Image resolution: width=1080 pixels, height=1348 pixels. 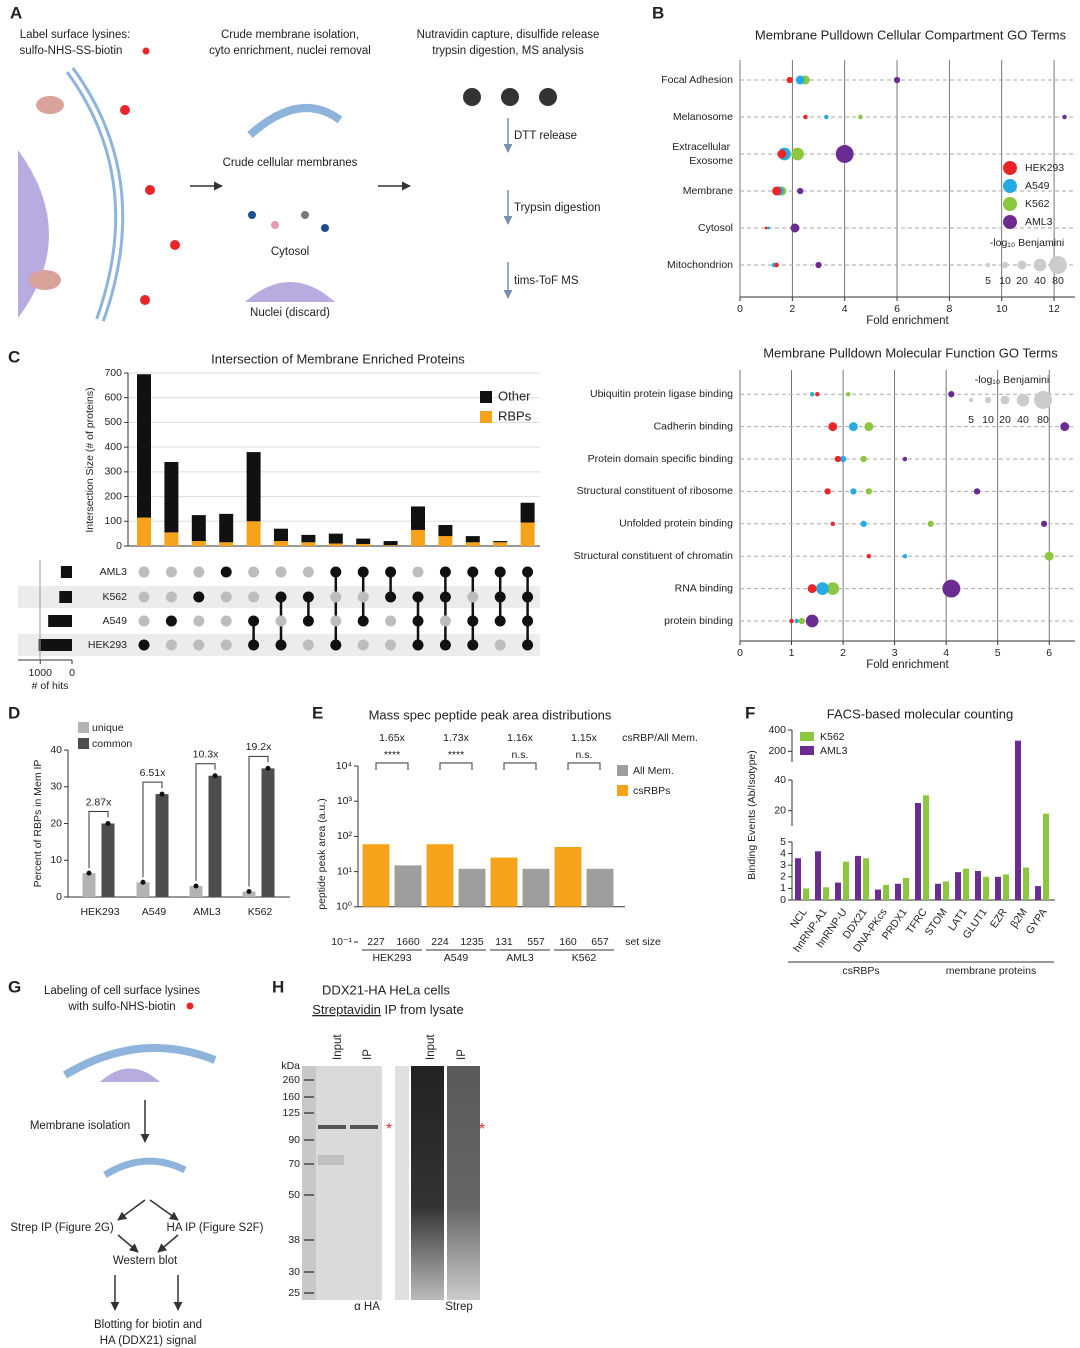 I want to click on y-axis-label: Binding Events (Ab/Isotype), so click(x=752, y=815).